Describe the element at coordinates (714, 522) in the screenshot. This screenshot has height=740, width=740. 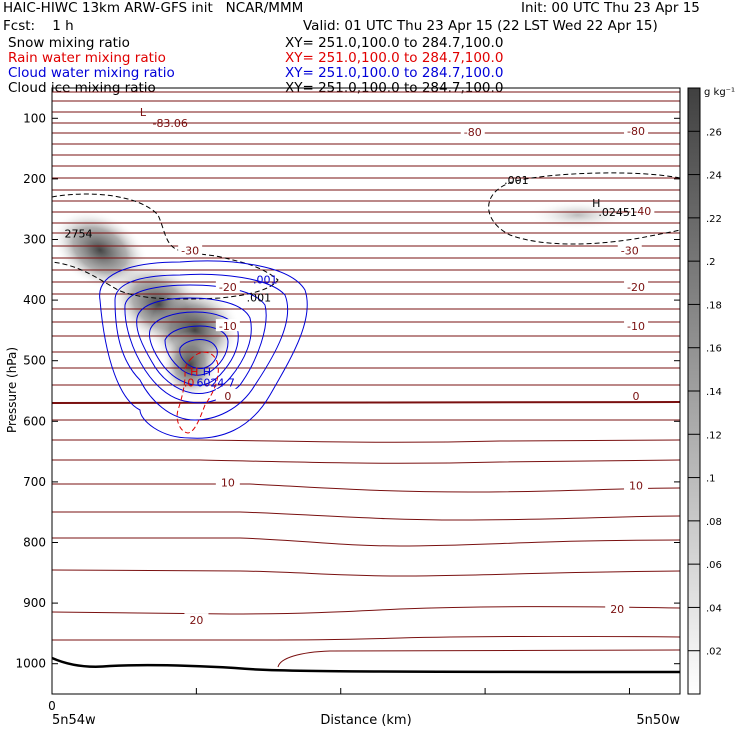
I see `colorbar-tick-label: .08` at that location.